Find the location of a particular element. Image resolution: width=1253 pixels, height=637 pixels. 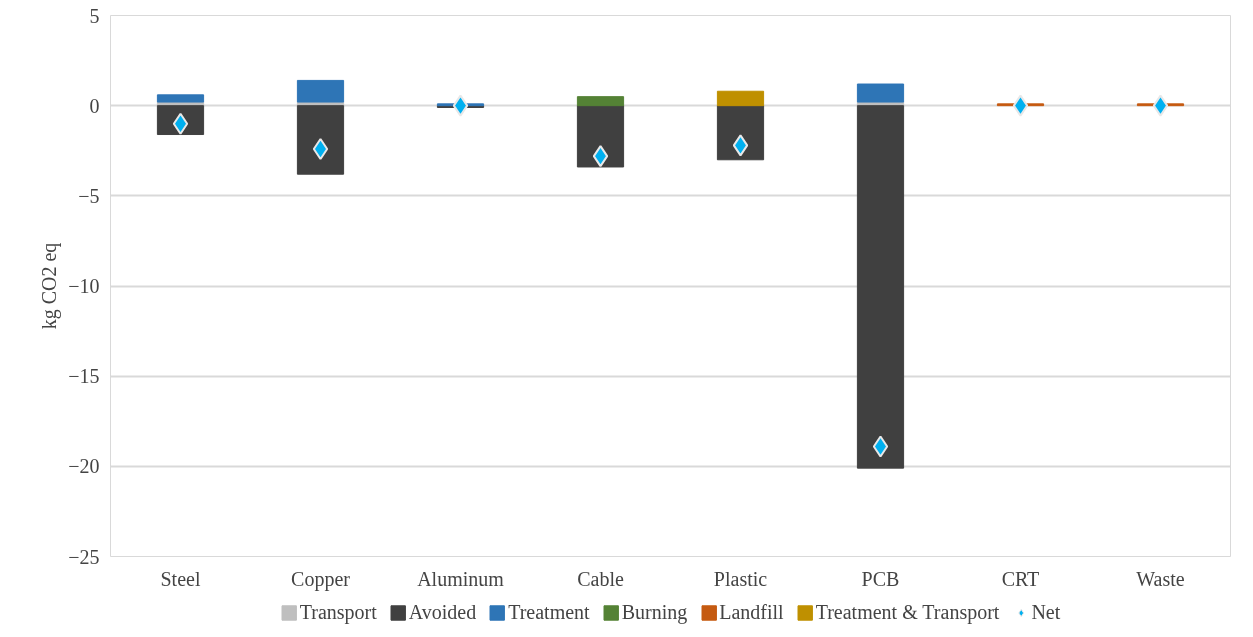

y-tick-label: 5 is located at coordinates (94, 15).